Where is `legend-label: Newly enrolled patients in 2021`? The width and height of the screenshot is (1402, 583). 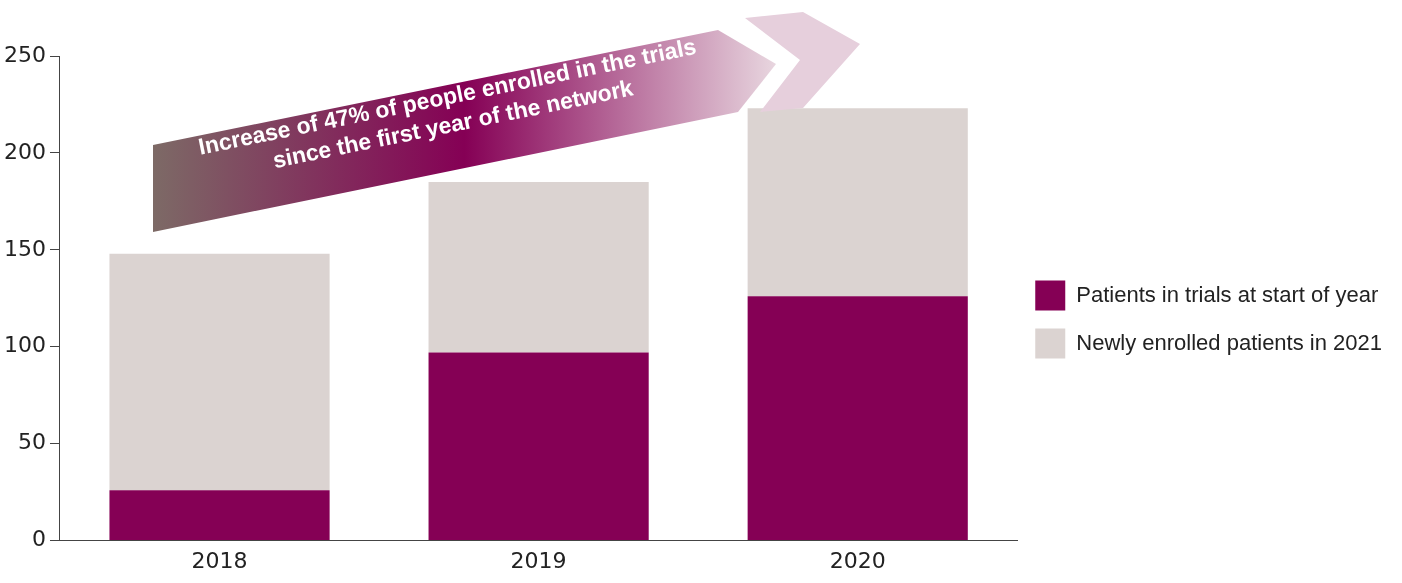 legend-label: Newly enrolled patients in 2021 is located at coordinates (1229, 342).